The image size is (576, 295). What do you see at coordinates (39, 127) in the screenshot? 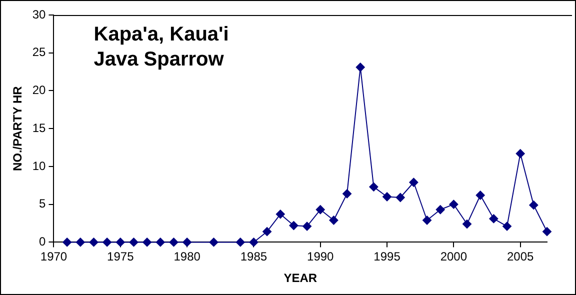
I see `y-tick-label: 15` at bounding box center [39, 127].